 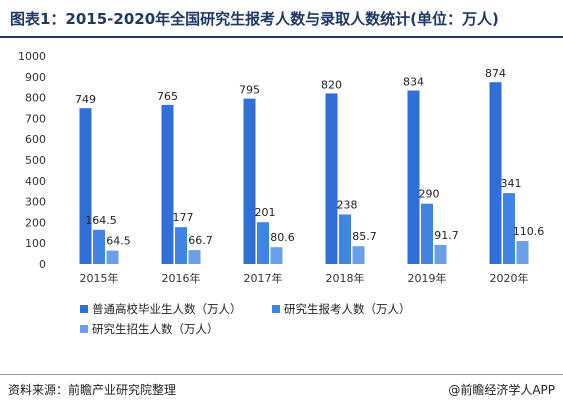 I want to click on x-tick-label: 2017年, so click(x=263, y=278).